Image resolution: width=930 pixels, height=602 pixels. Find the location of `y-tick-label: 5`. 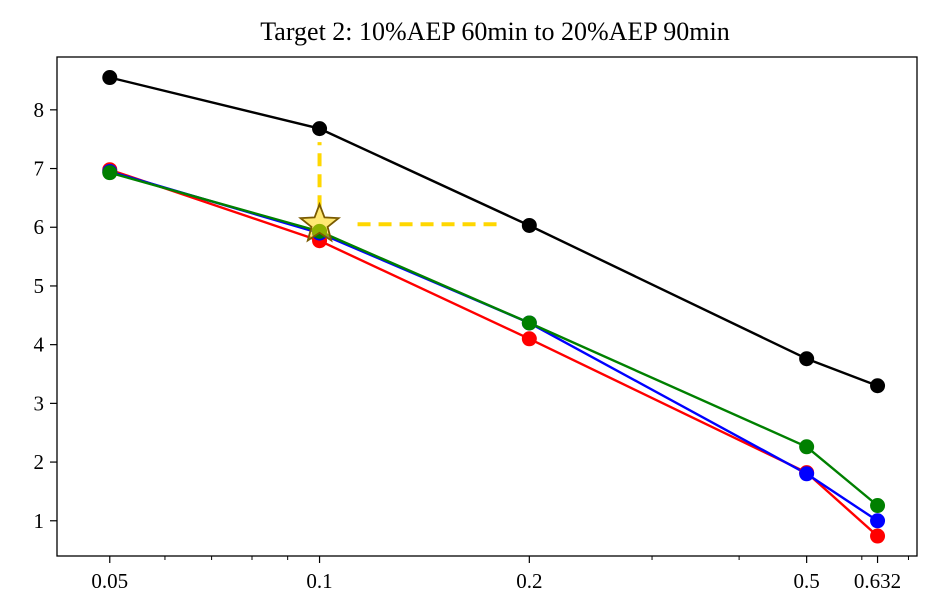

y-tick-label: 5 is located at coordinates (39, 286).